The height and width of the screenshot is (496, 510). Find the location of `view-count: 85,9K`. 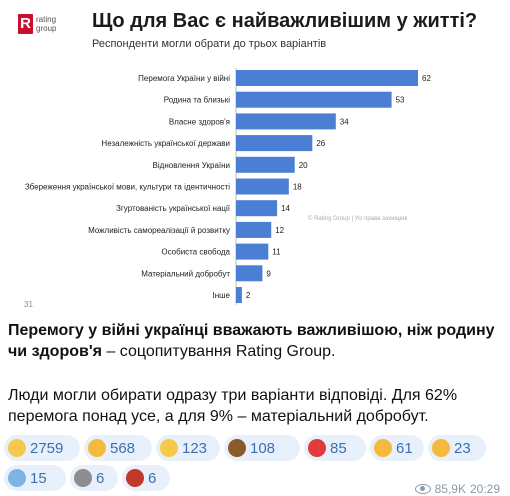

view-count: 85,9K is located at coordinates (450, 489).